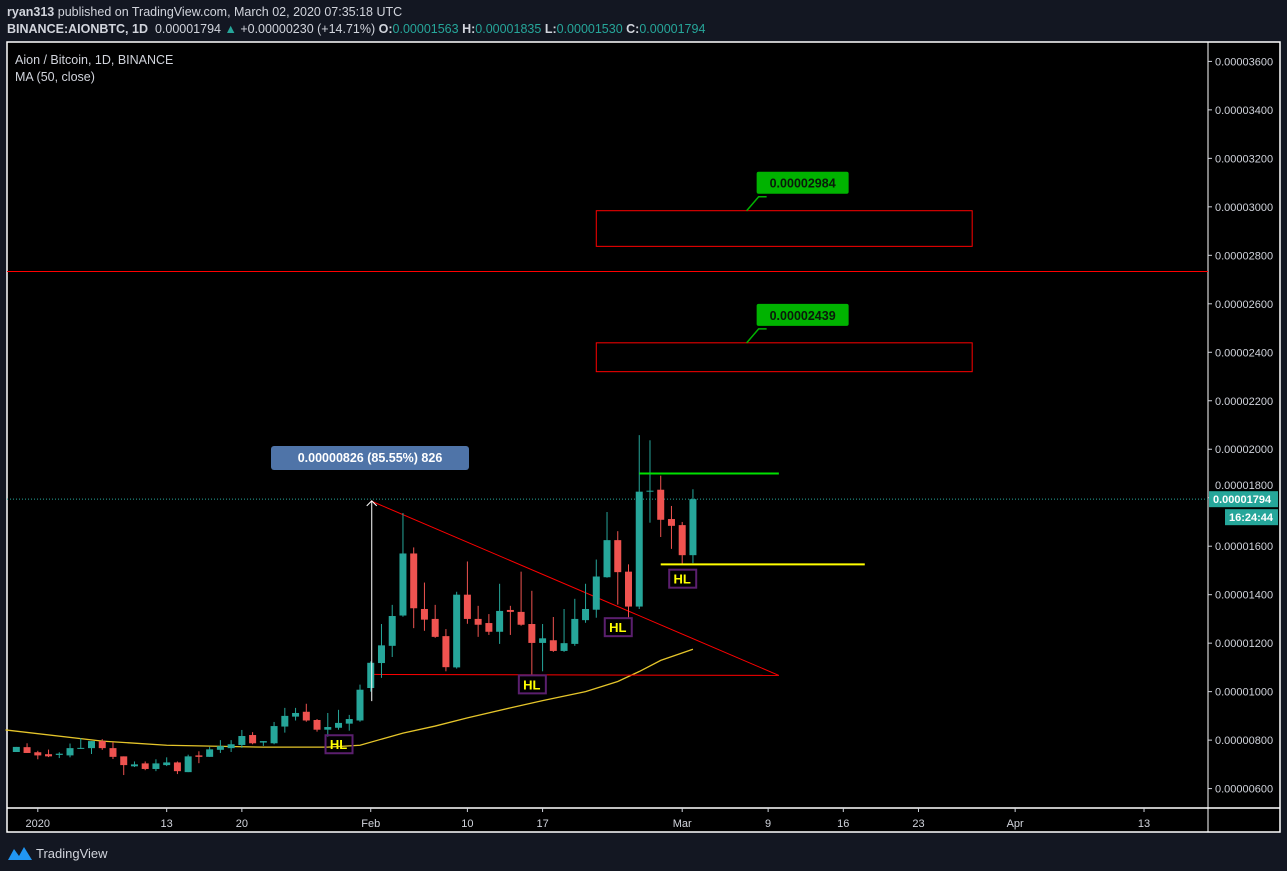 This screenshot has height=871, width=1287. What do you see at coordinates (1244, 208) in the screenshot?
I see `price-tick-label: 0.00003000` at bounding box center [1244, 208].